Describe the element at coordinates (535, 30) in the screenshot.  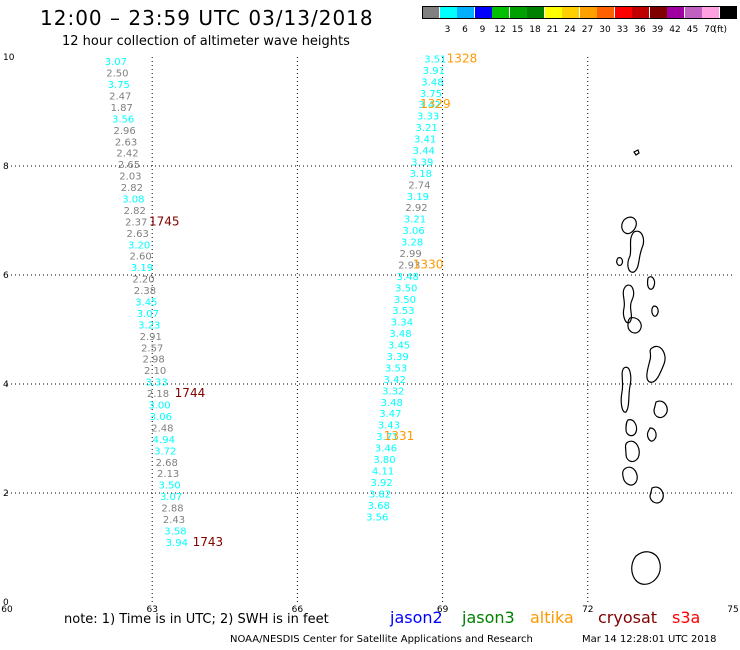
I see `legend-label: 18` at that location.